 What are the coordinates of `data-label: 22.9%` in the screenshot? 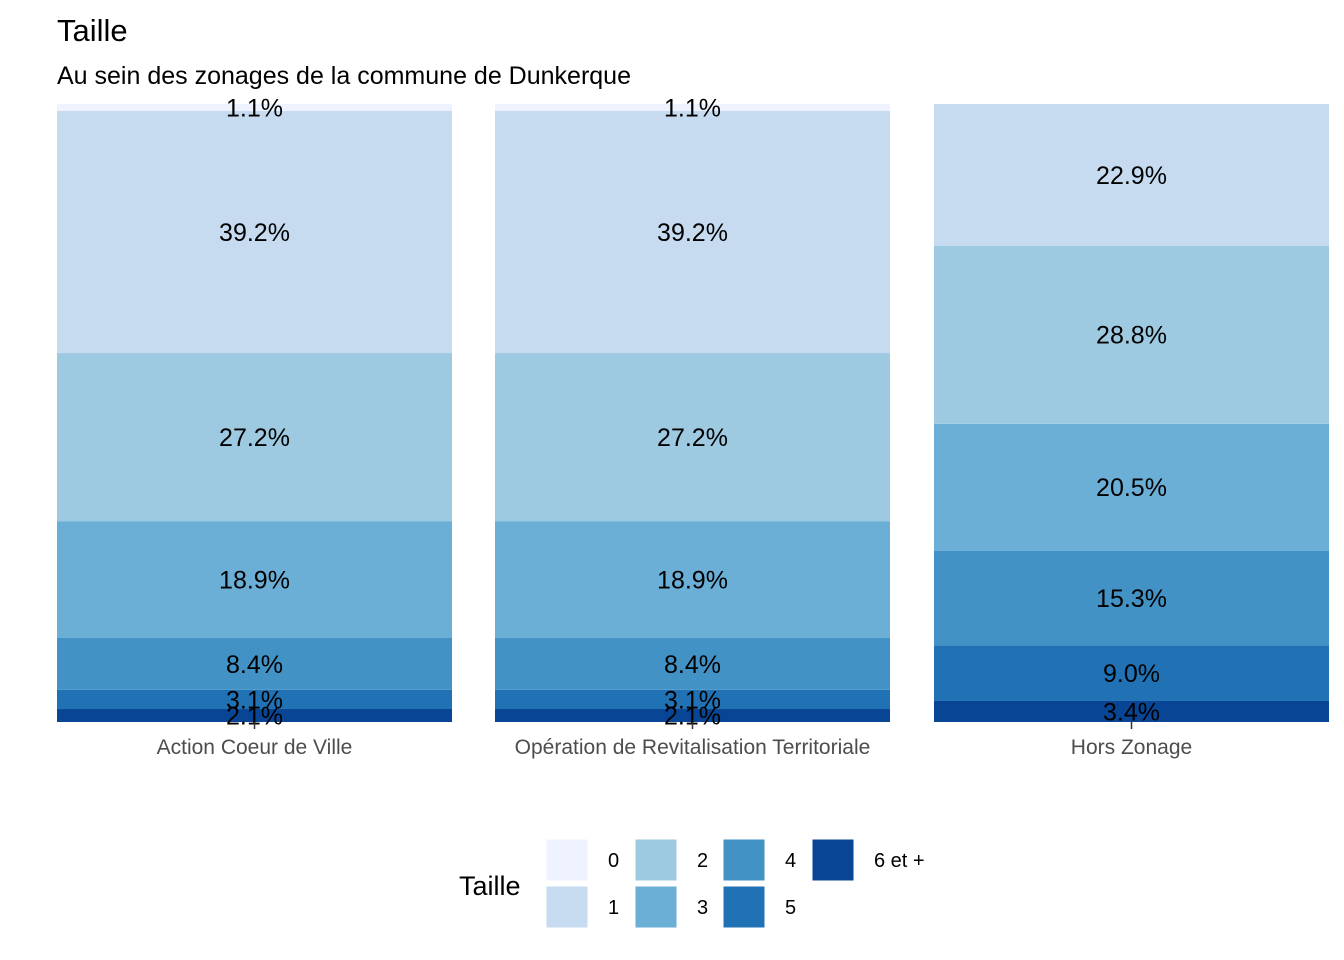 It's located at (1131, 176).